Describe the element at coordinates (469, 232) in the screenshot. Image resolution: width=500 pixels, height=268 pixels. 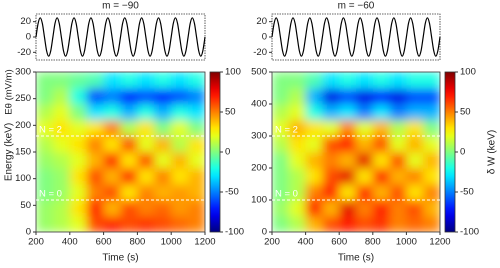
I see `colorbar-tick-label: -100` at that location.